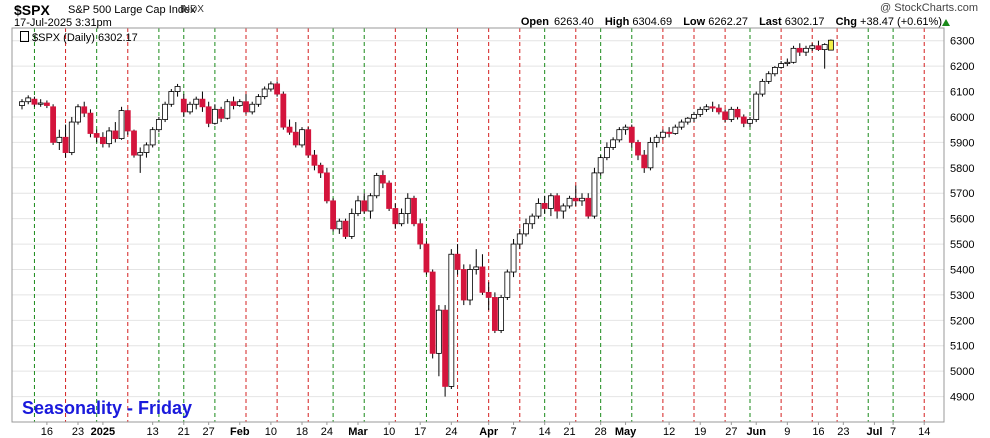 The height and width of the screenshot is (438, 990). What do you see at coordinates (652, 22) in the screenshot?
I see `high-value: 6304.69` at bounding box center [652, 22].